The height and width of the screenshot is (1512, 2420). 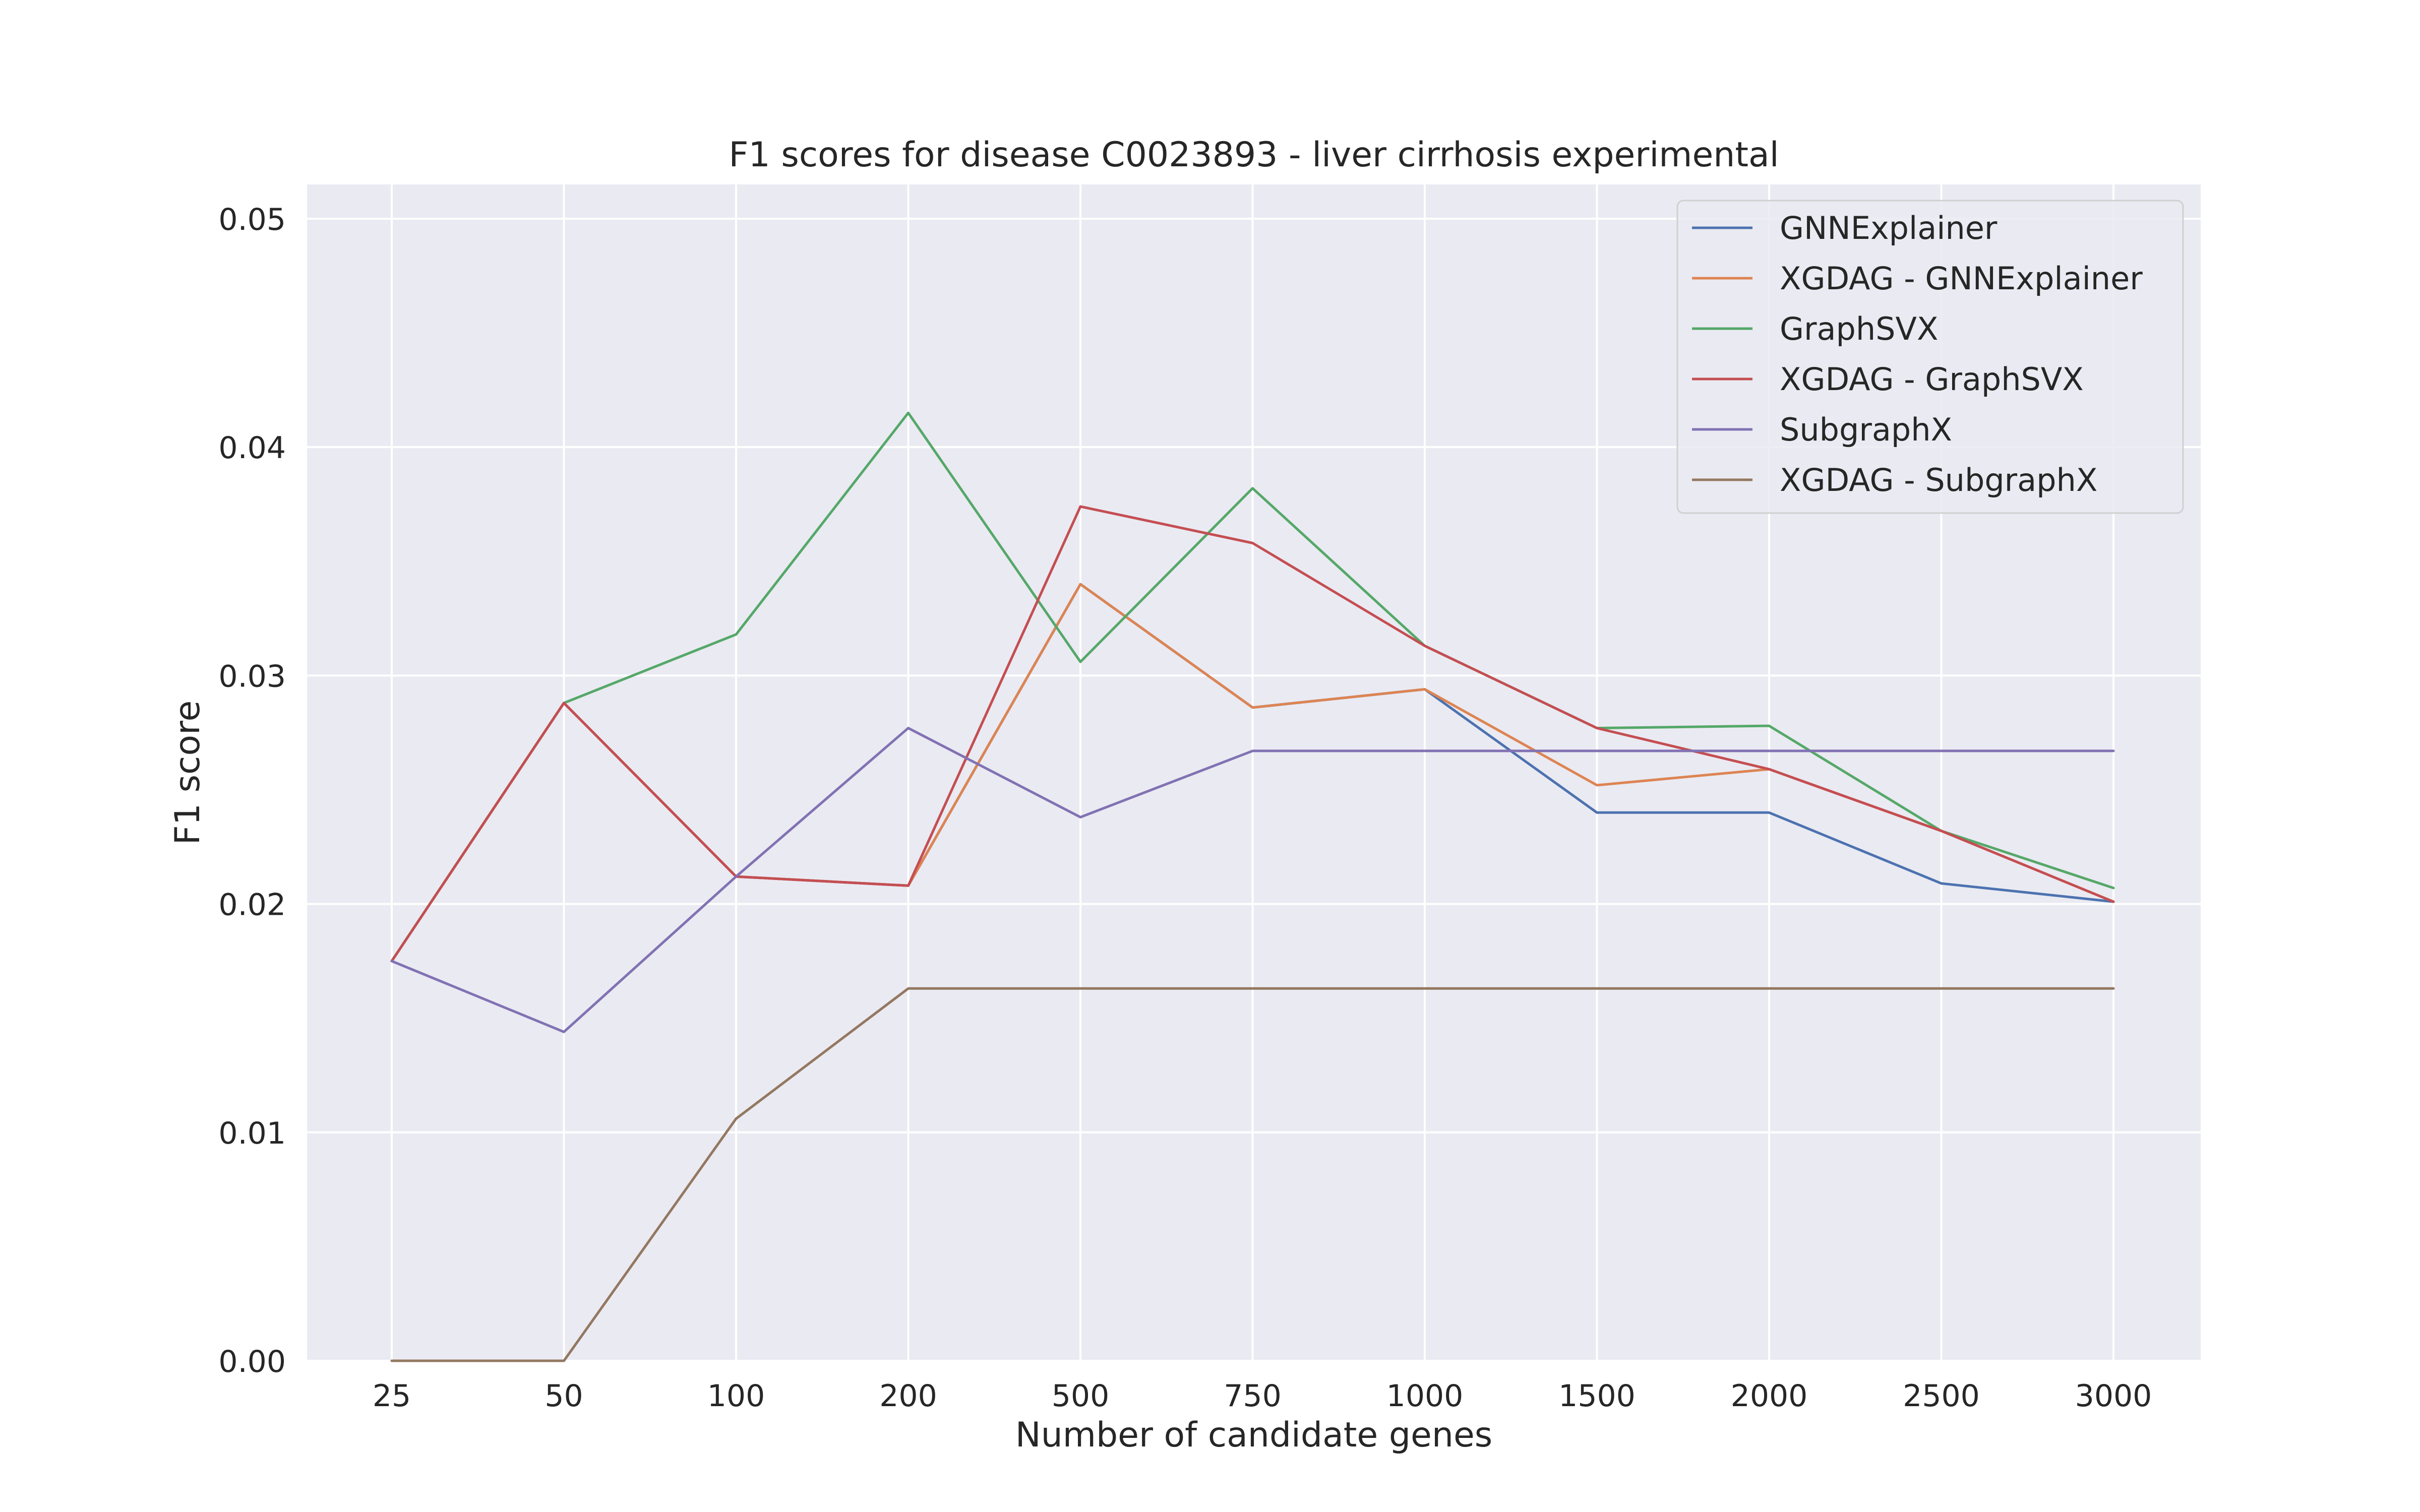 What do you see at coordinates (392, 1396) in the screenshot?
I see `x-tick-label: 25` at bounding box center [392, 1396].